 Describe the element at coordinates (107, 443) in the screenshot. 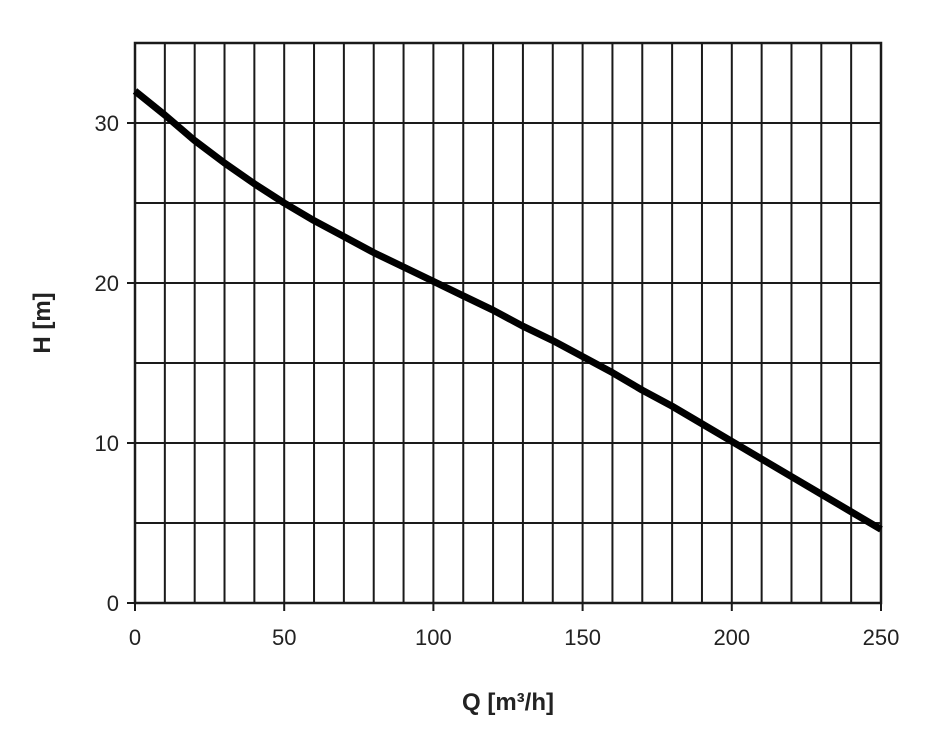

I see `y-tick-label: 10` at that location.